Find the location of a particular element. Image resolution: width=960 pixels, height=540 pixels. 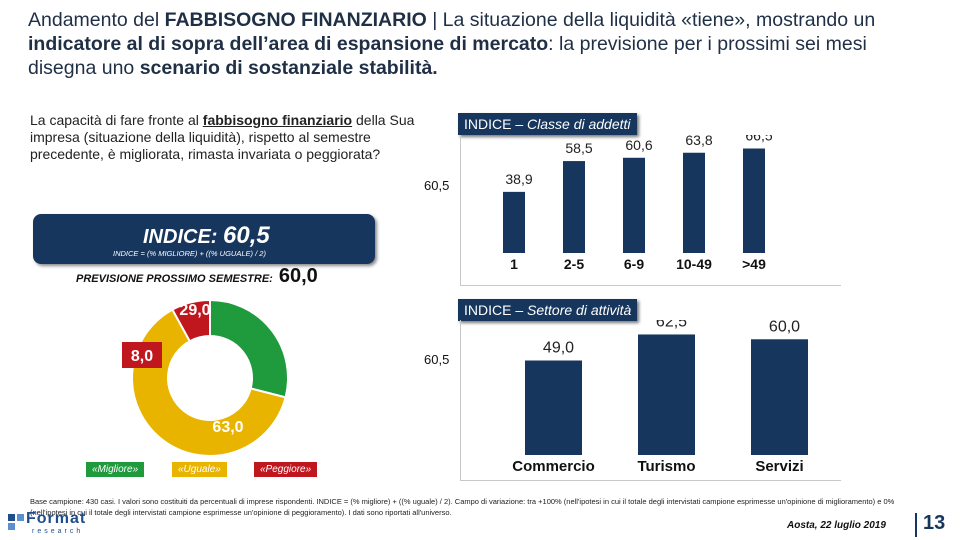

forecast: PREVISIONE PROSSIMO SEMESTRE: 60,0 is located at coordinates (197, 276).